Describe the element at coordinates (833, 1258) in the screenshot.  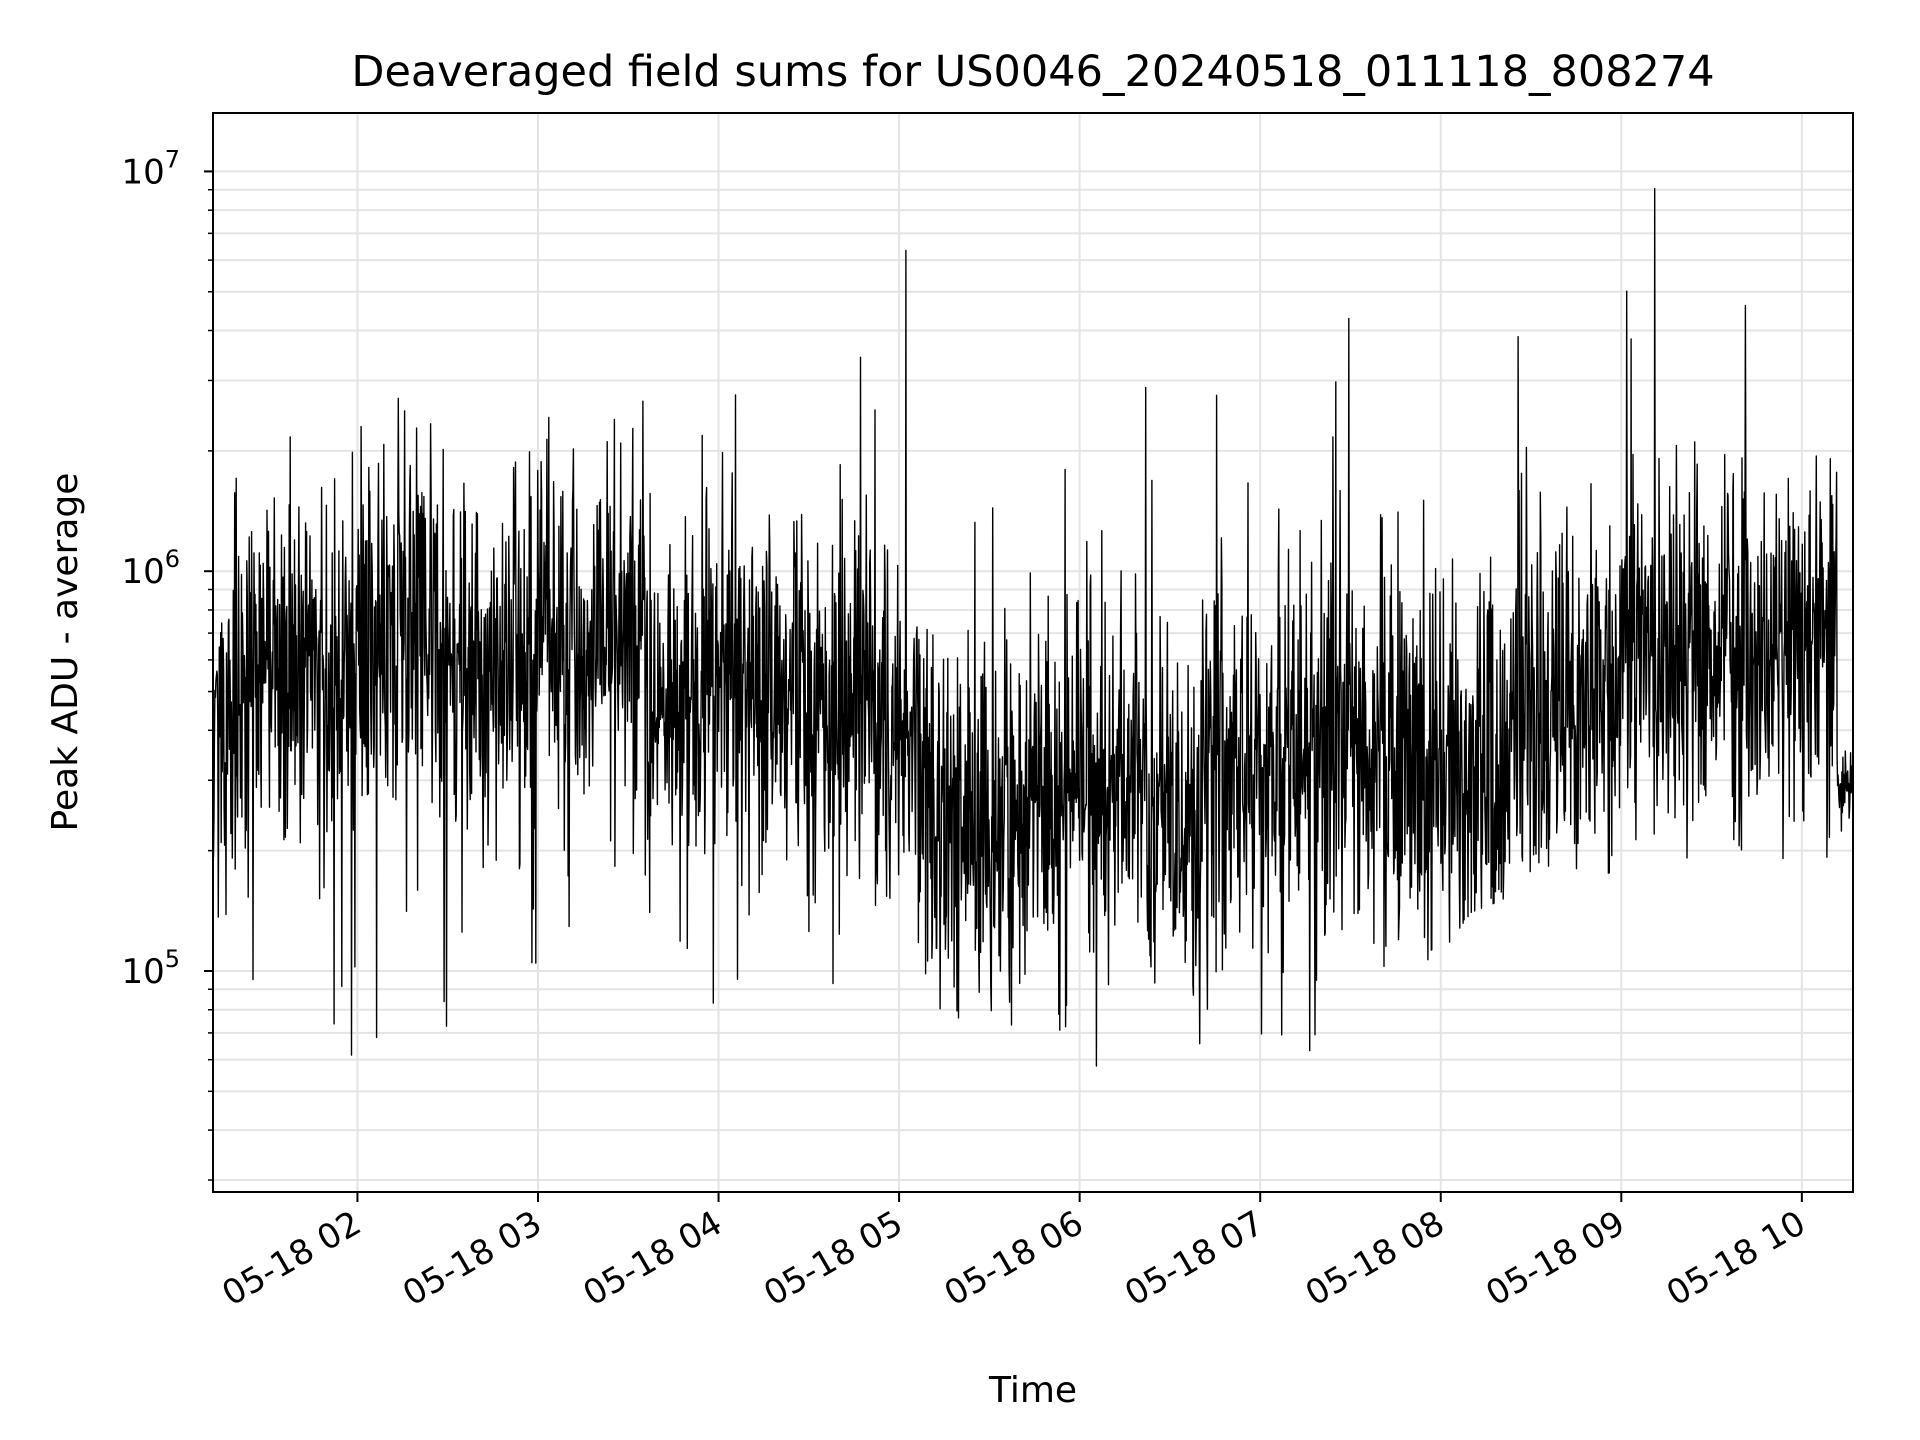
I see `x-tick-label: 05-18 05` at that location.